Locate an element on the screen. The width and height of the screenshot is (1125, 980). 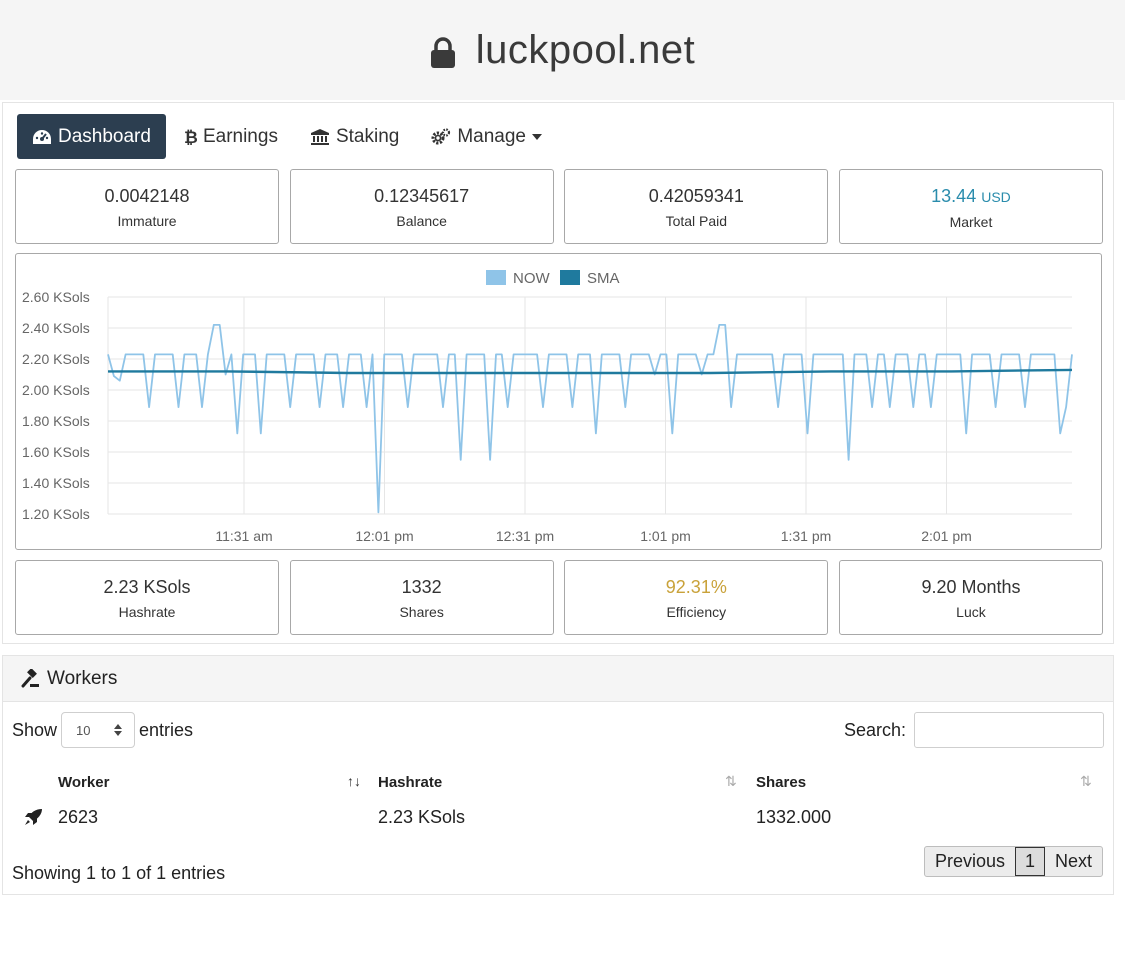
cell-hashrate: 2.23 KSols is located at coordinates (422, 817).